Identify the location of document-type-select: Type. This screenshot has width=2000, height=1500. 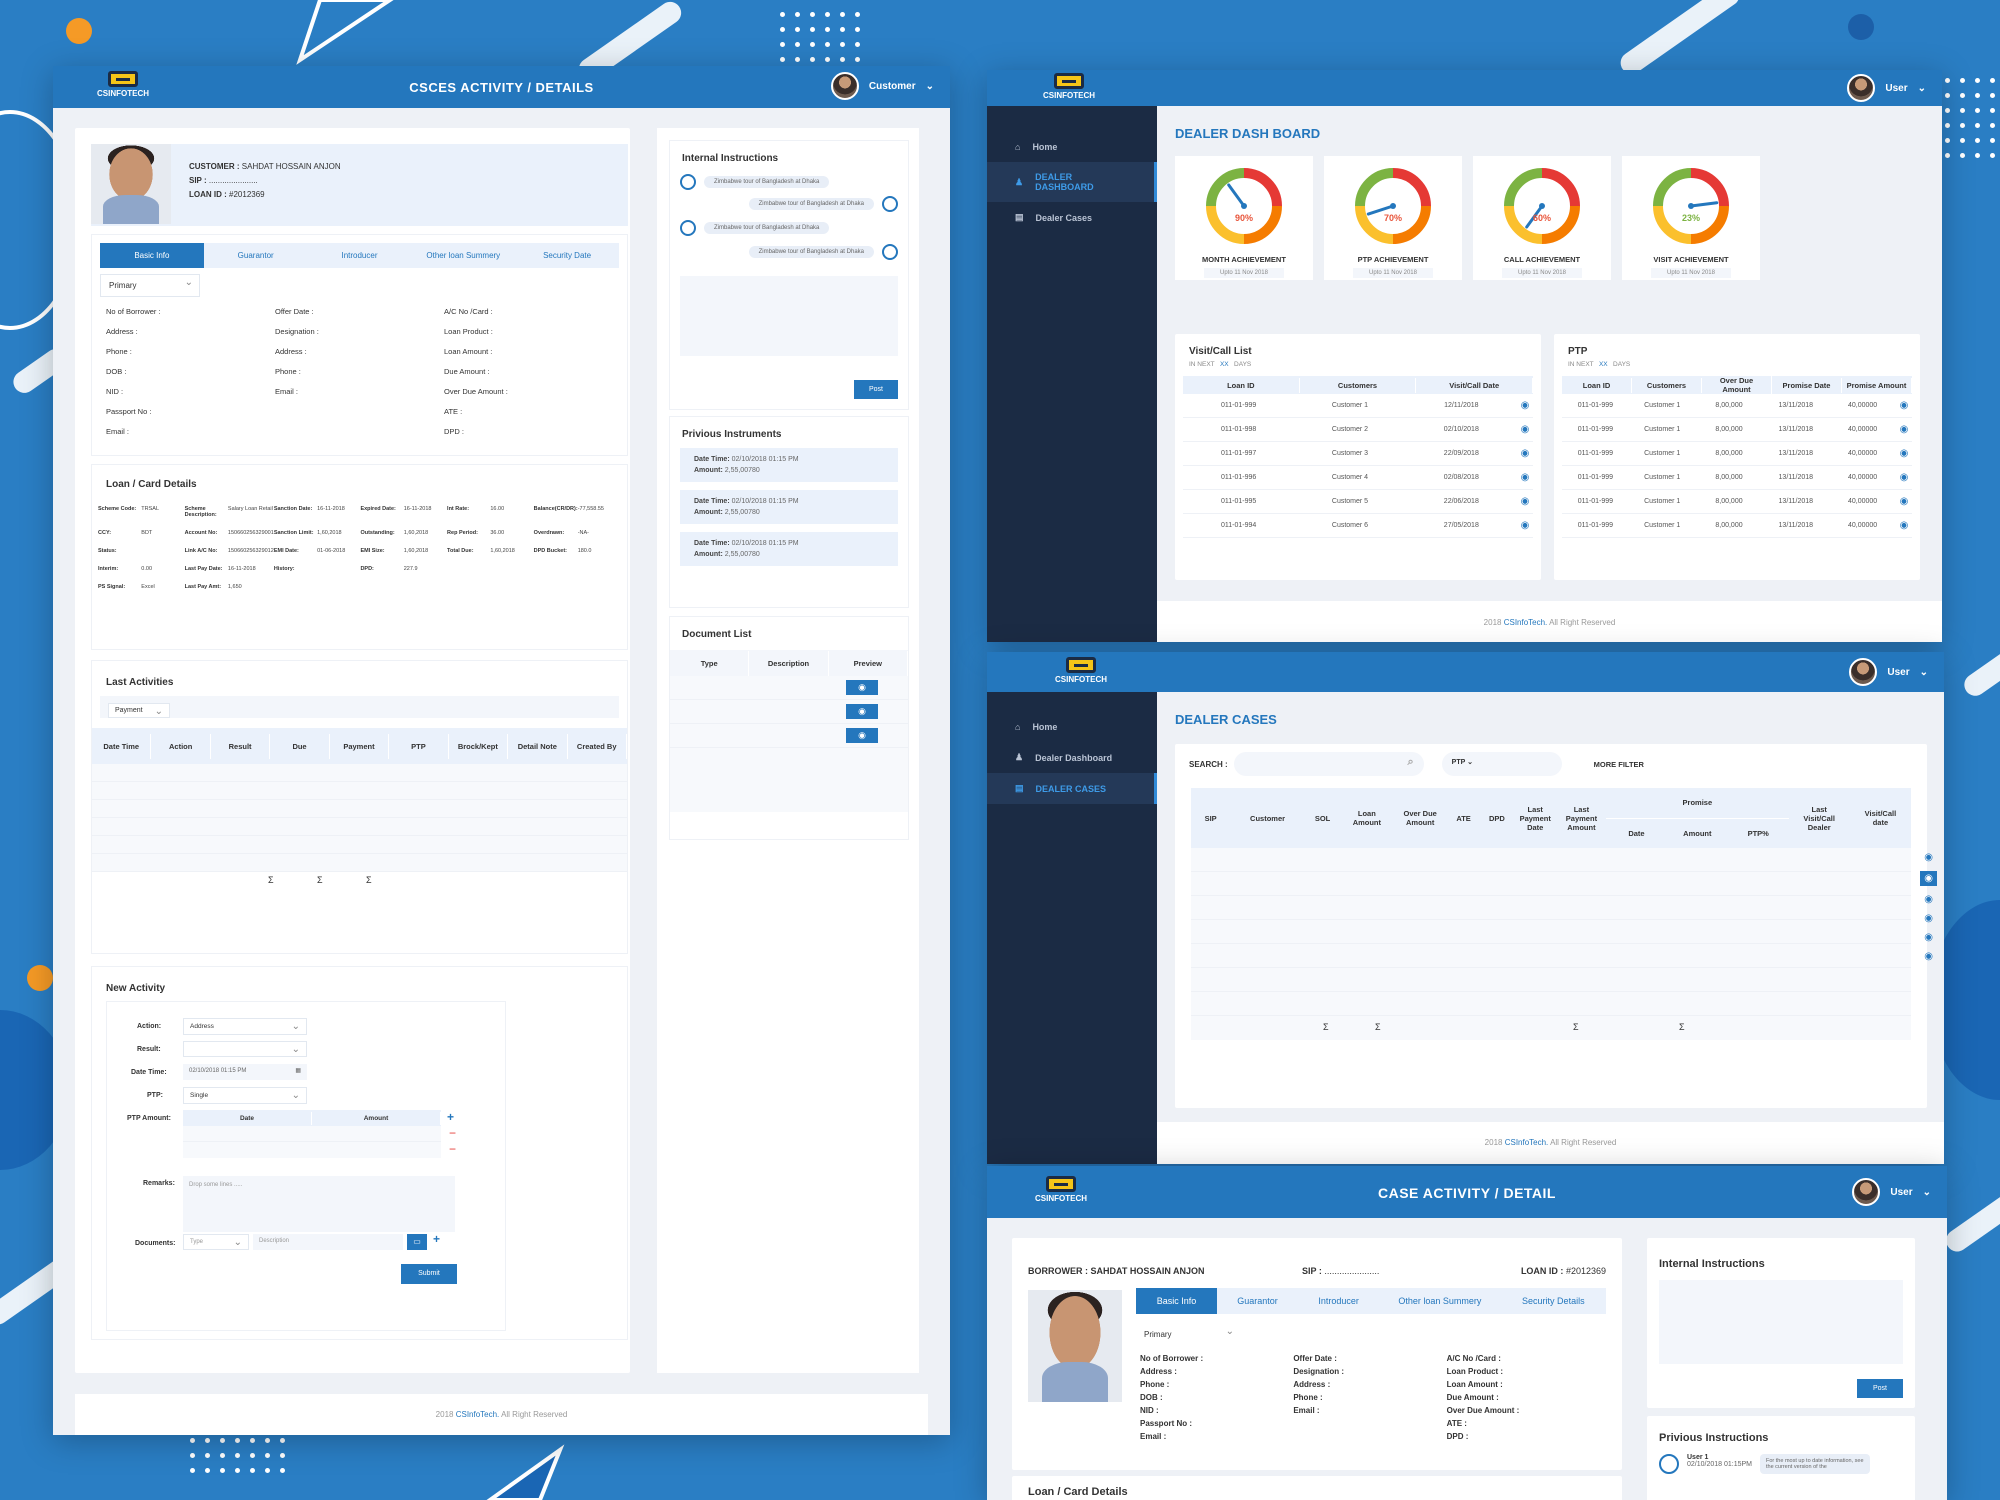
(216, 1242).